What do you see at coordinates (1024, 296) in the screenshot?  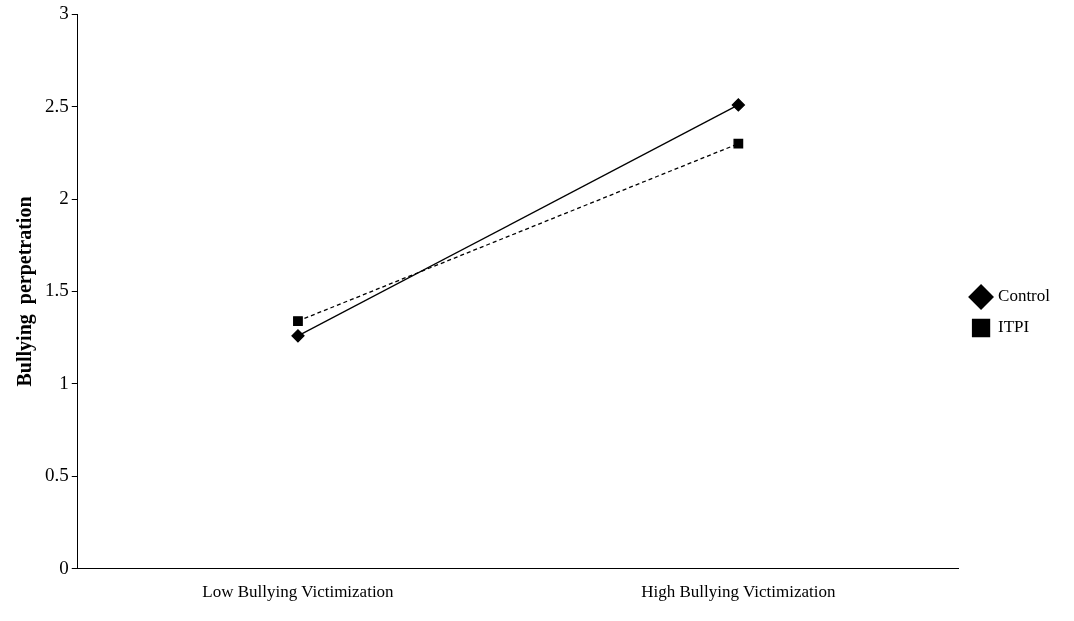 I see `legend-label: Control` at bounding box center [1024, 296].